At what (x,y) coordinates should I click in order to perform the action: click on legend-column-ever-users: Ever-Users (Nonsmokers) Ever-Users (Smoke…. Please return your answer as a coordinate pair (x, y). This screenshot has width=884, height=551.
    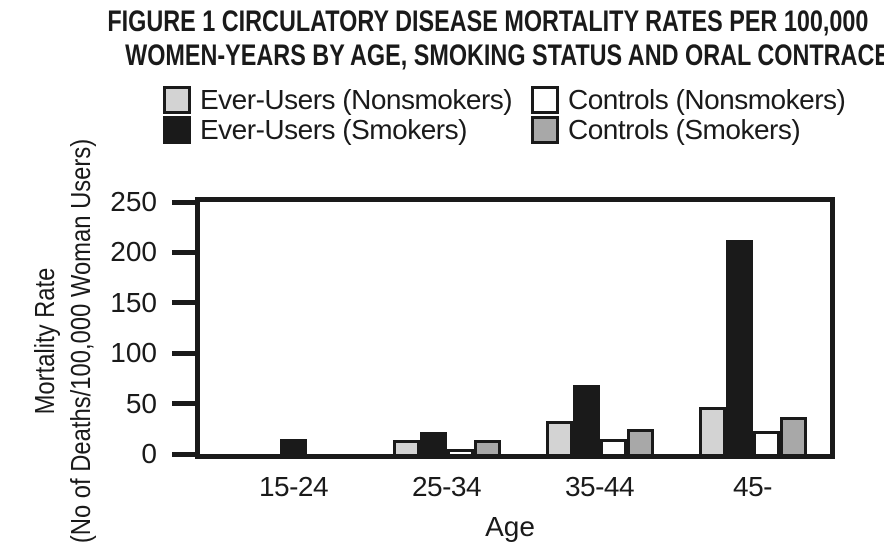
    Looking at the image, I should click on (338, 114).